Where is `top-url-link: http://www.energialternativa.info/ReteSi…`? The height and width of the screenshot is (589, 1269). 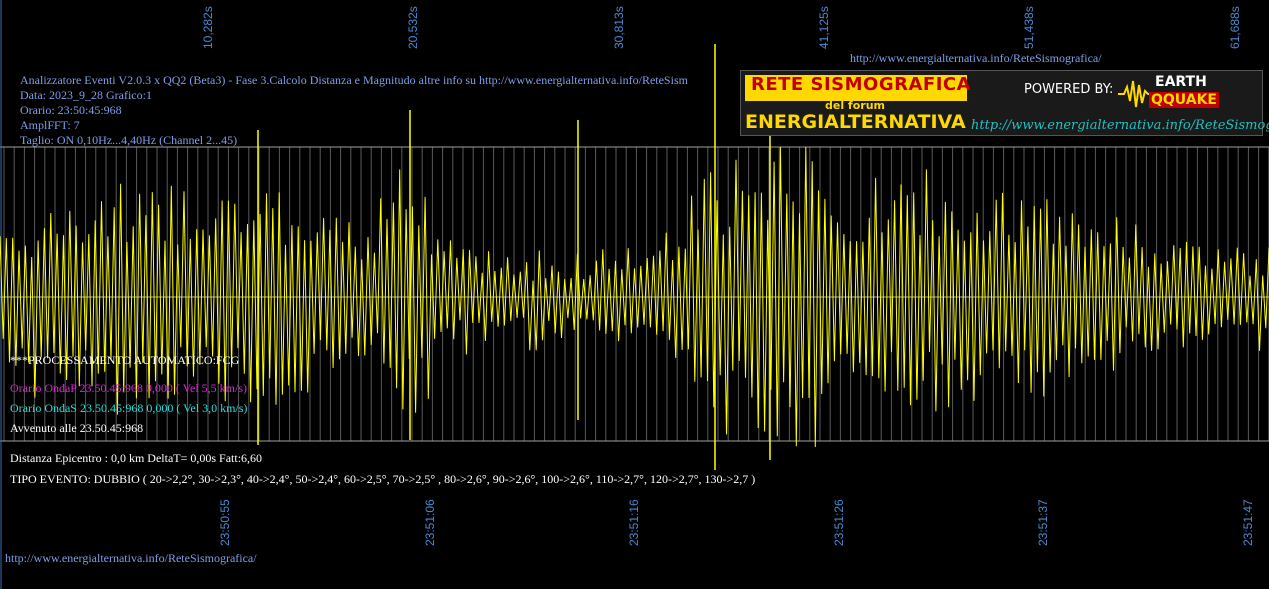
top-url-link: http://www.energialternativa.info/ReteSi… is located at coordinates (976, 58).